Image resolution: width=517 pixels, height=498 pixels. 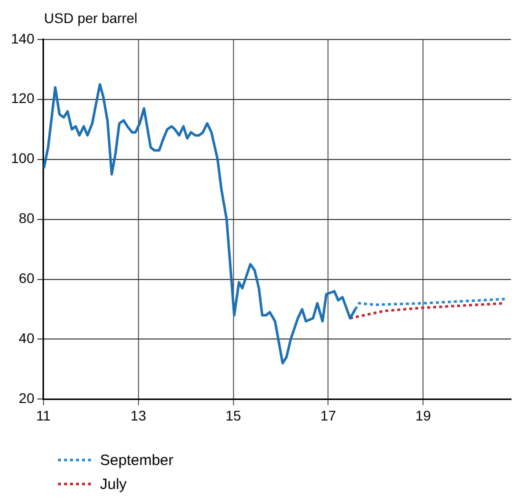 What do you see at coordinates (23, 98) in the screenshot?
I see `y-tick-label: 120` at bounding box center [23, 98].